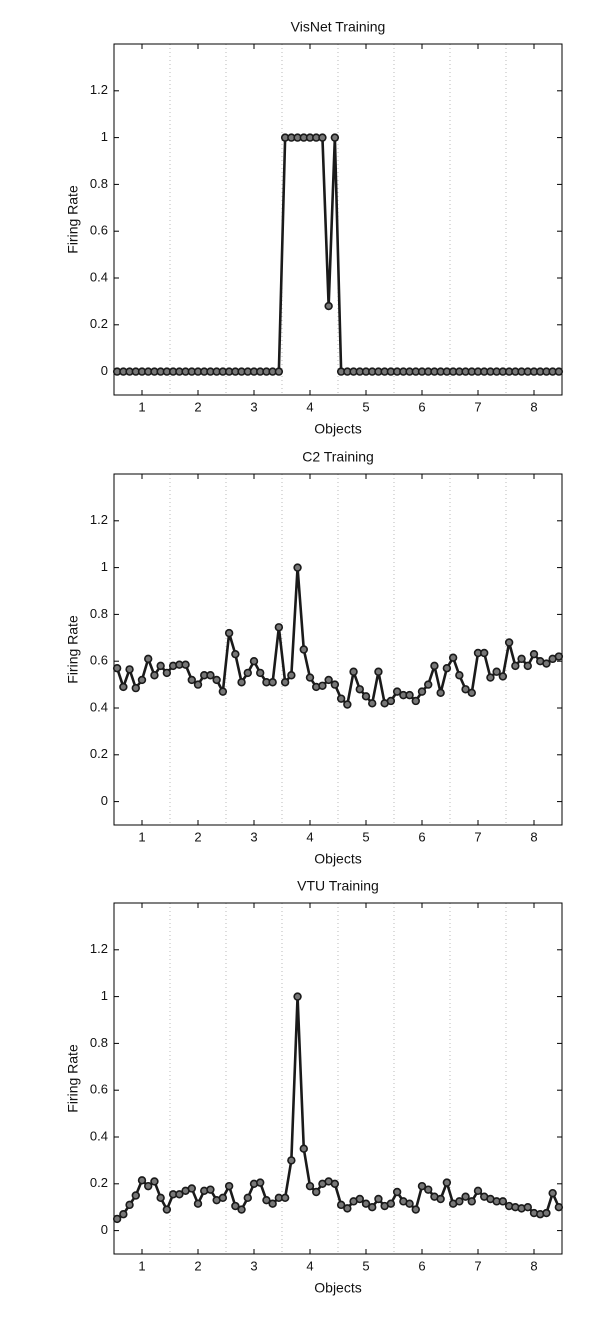 The width and height of the screenshot is (590, 1320). What do you see at coordinates (338, 27) in the screenshot?
I see `chart-title: VisNet Training` at bounding box center [338, 27].